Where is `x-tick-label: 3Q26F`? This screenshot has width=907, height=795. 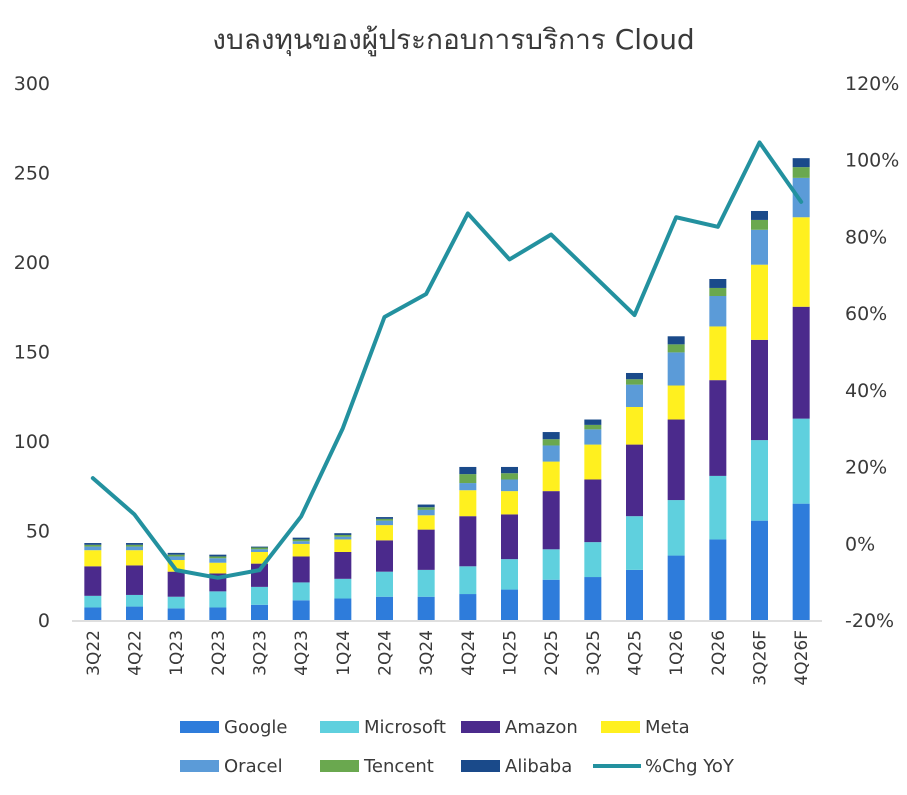 x-tick-label: 3Q26F is located at coordinates (761, 658).